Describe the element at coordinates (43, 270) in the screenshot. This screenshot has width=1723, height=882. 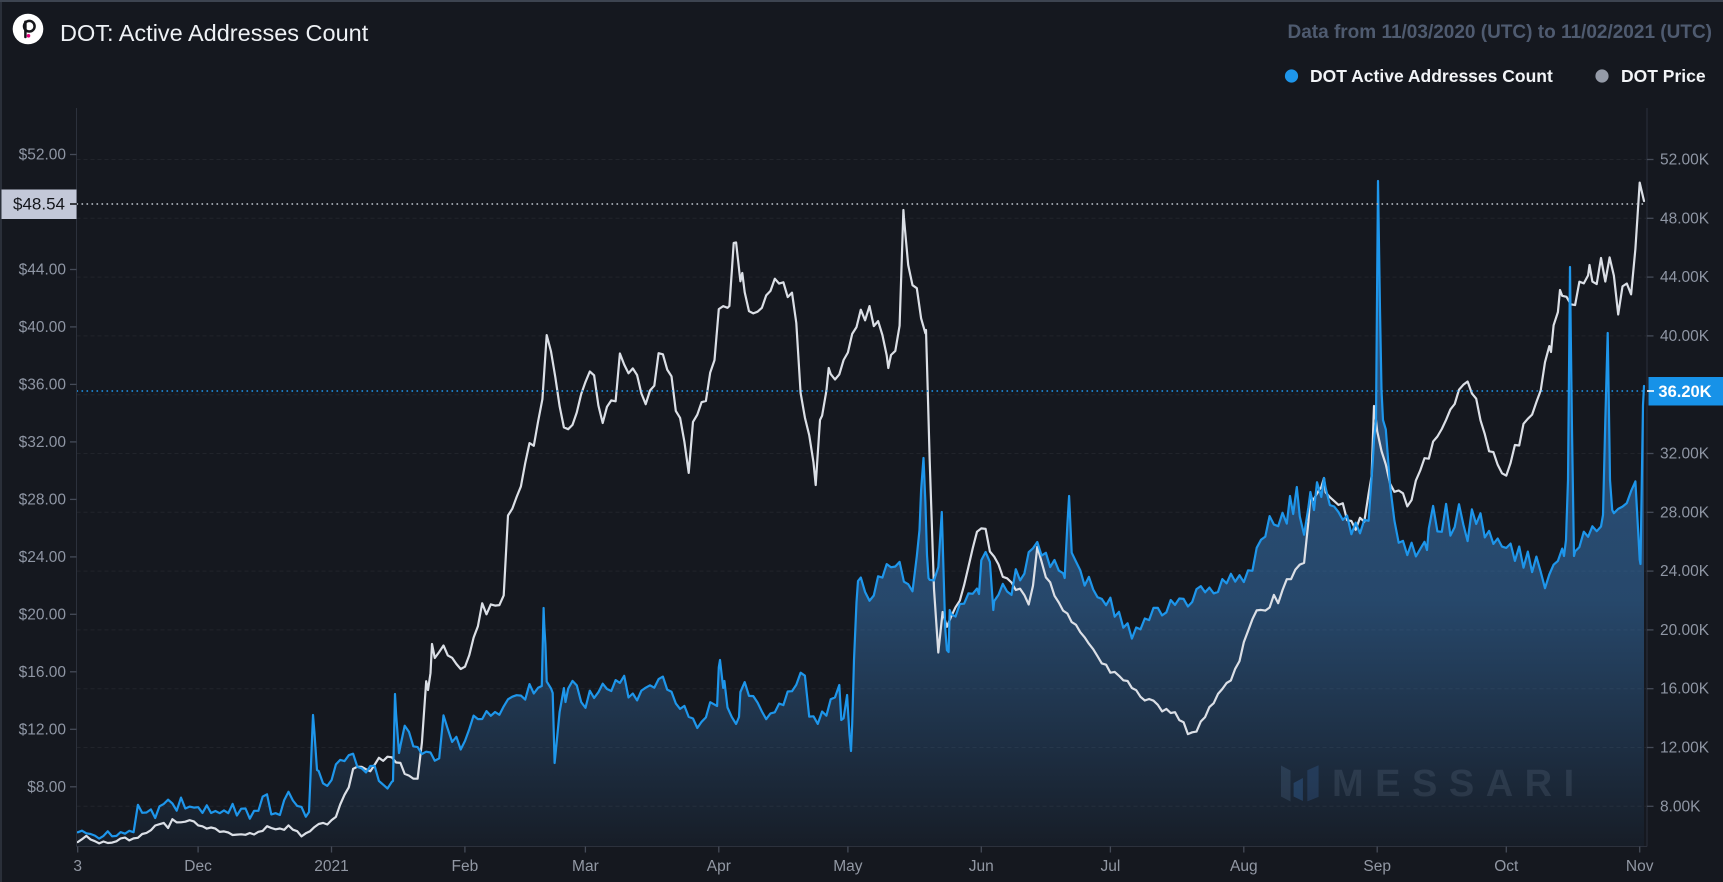
I see `svg-text: $44.00` at that location.